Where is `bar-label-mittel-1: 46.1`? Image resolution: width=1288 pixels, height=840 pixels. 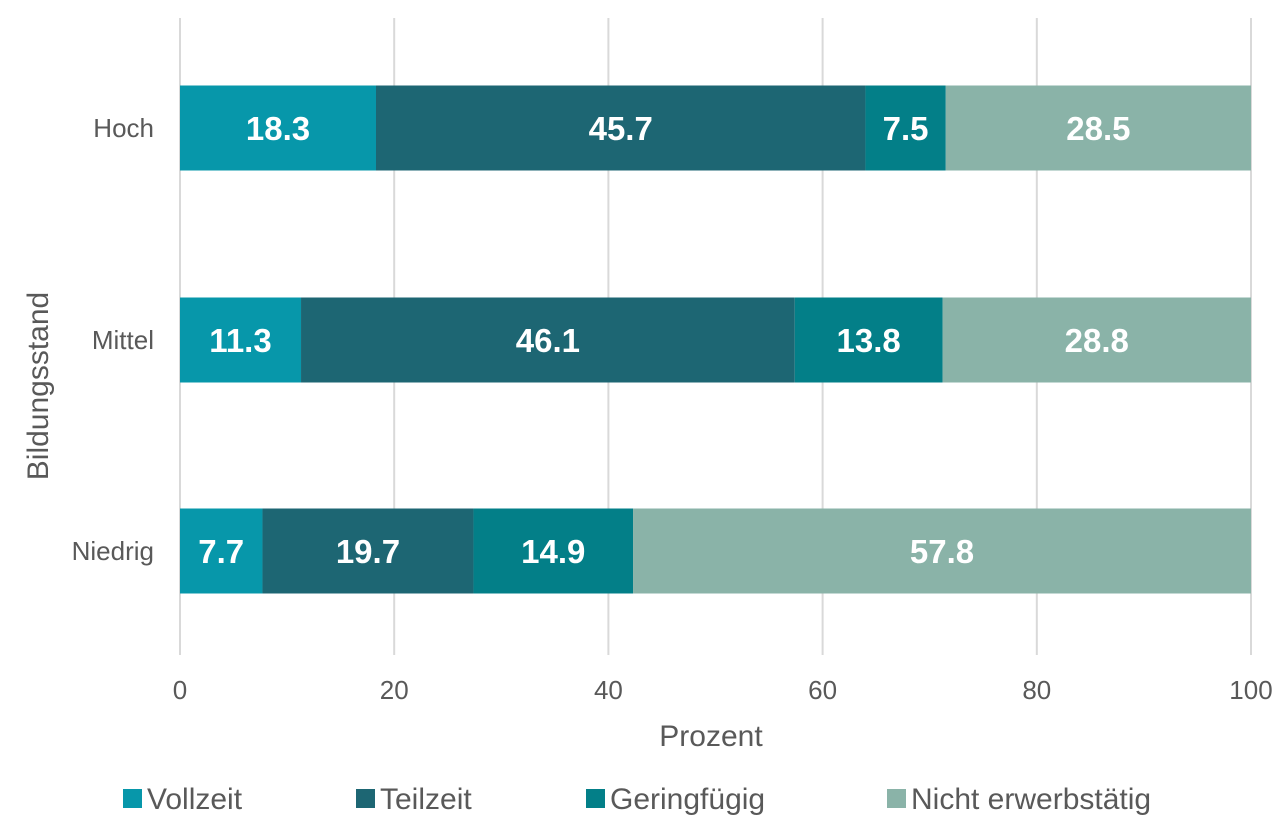
bar-label-mittel-1: 46.1 is located at coordinates (548, 340).